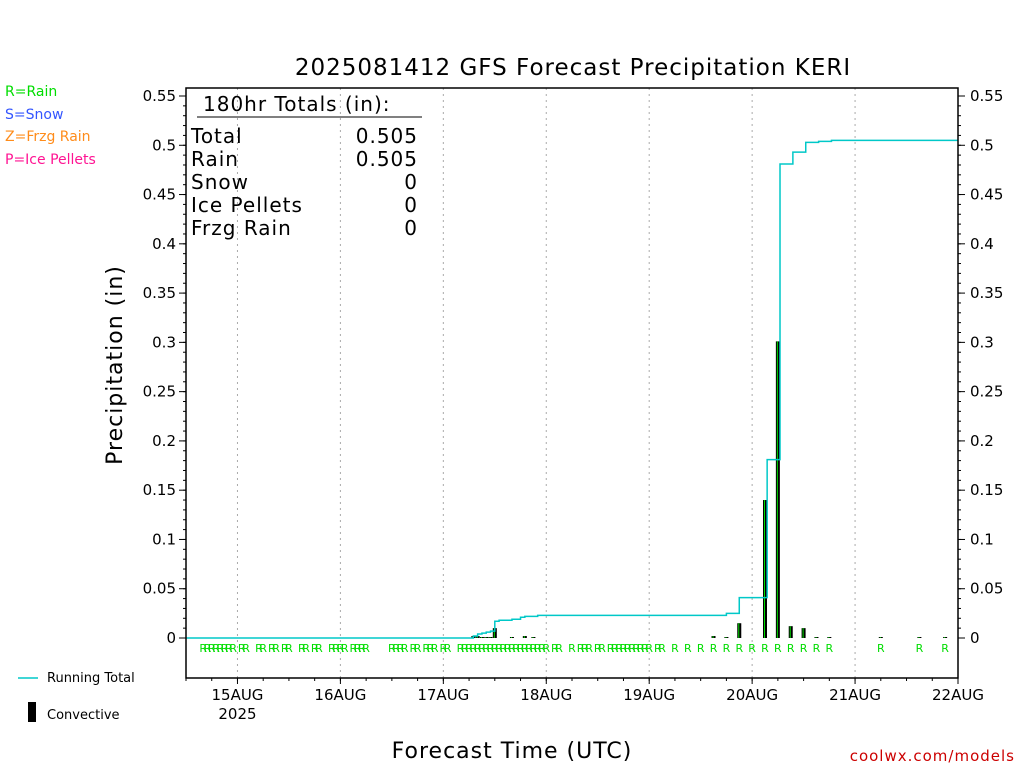 Image resolution: width=1024 pixels, height=768 pixels. What do you see at coordinates (546, 695) in the screenshot?
I see `x-tick-label: 18AUG` at bounding box center [546, 695].